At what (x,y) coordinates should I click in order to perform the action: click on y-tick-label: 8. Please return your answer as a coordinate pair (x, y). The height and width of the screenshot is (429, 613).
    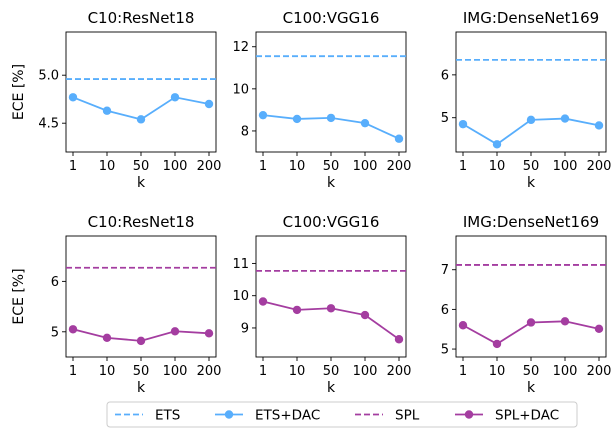
    Looking at the image, I should click on (245, 131).